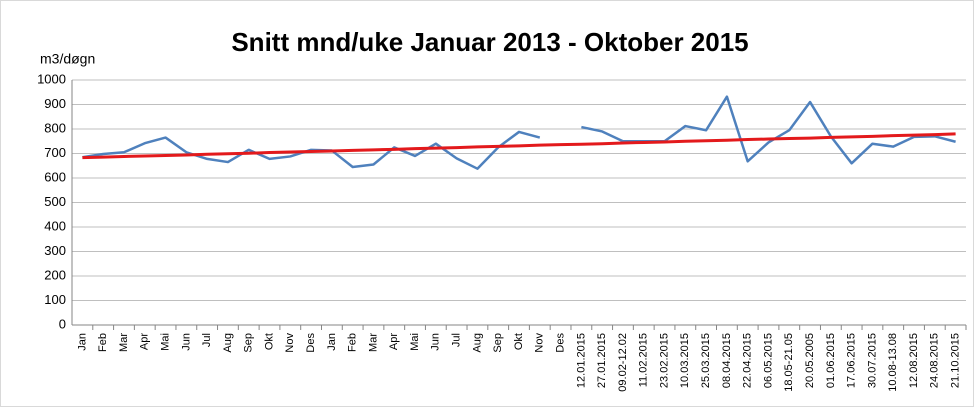 This screenshot has height=407, width=974. I want to click on x-tick-label: 10.08-13.08, so click(893, 362).